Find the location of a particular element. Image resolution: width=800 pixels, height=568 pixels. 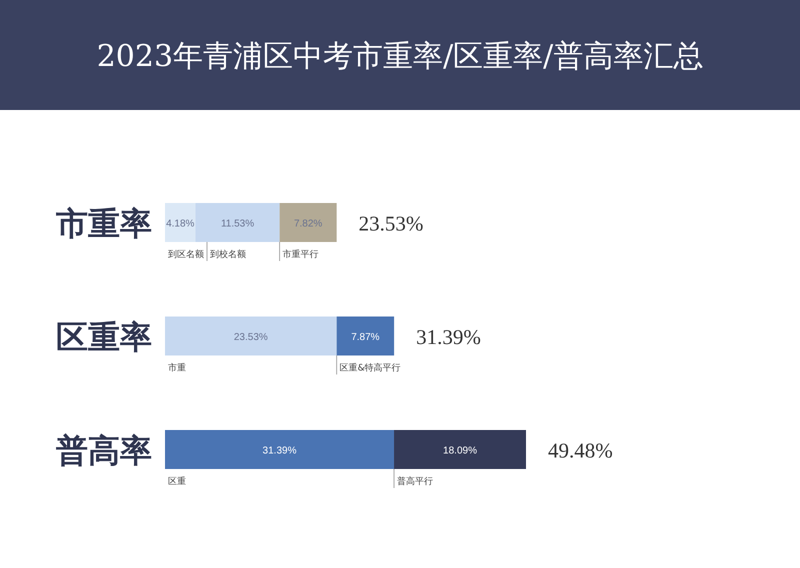

series-label: 区重&特高平行 is located at coordinates (370, 368).